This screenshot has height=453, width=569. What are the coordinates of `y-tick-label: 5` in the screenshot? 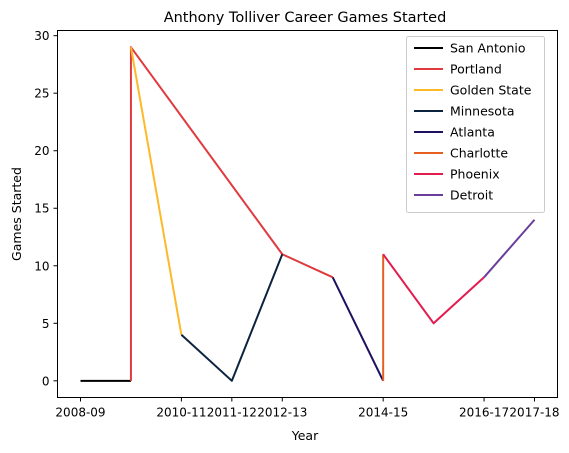 It's located at (46, 324).